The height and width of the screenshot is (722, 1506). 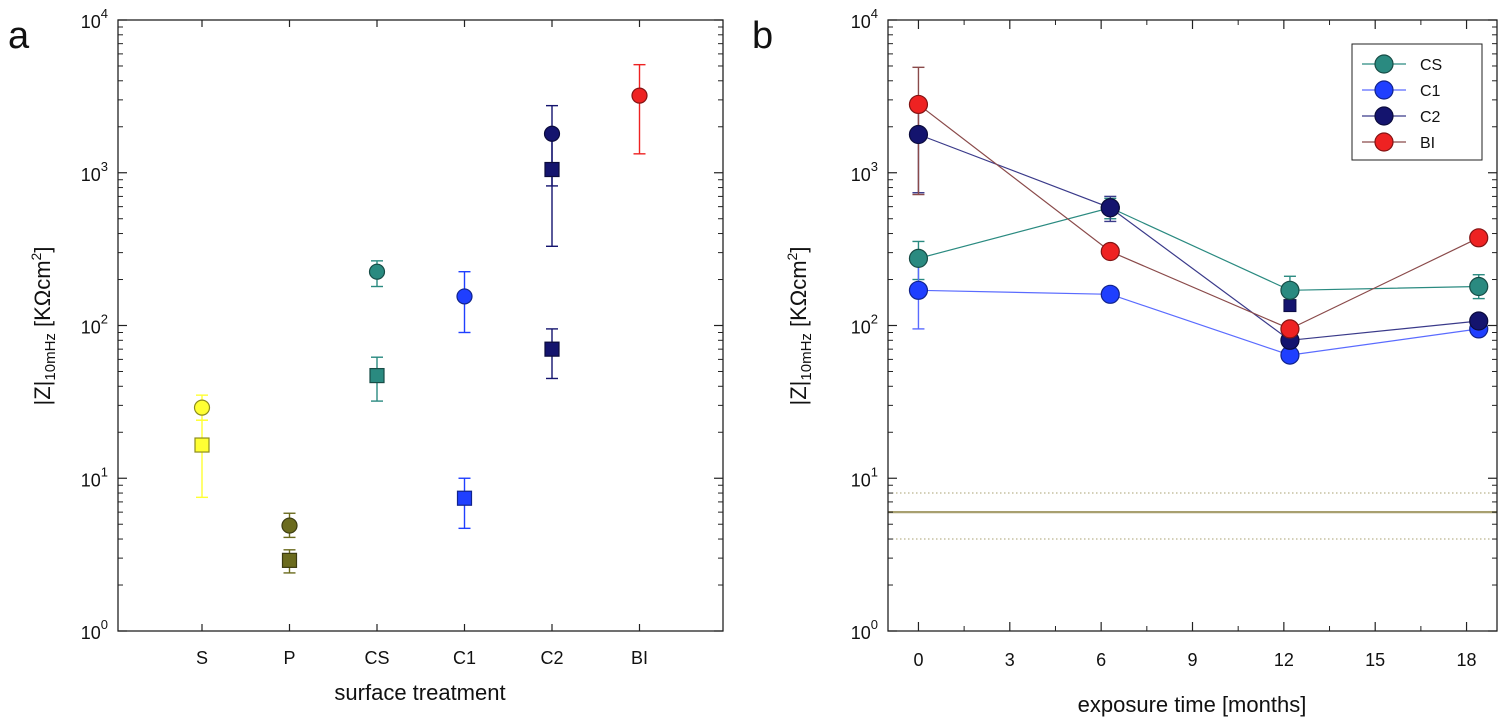 I want to click on panel-a-ytick-label: 10⁴, so click(x=94, y=19).